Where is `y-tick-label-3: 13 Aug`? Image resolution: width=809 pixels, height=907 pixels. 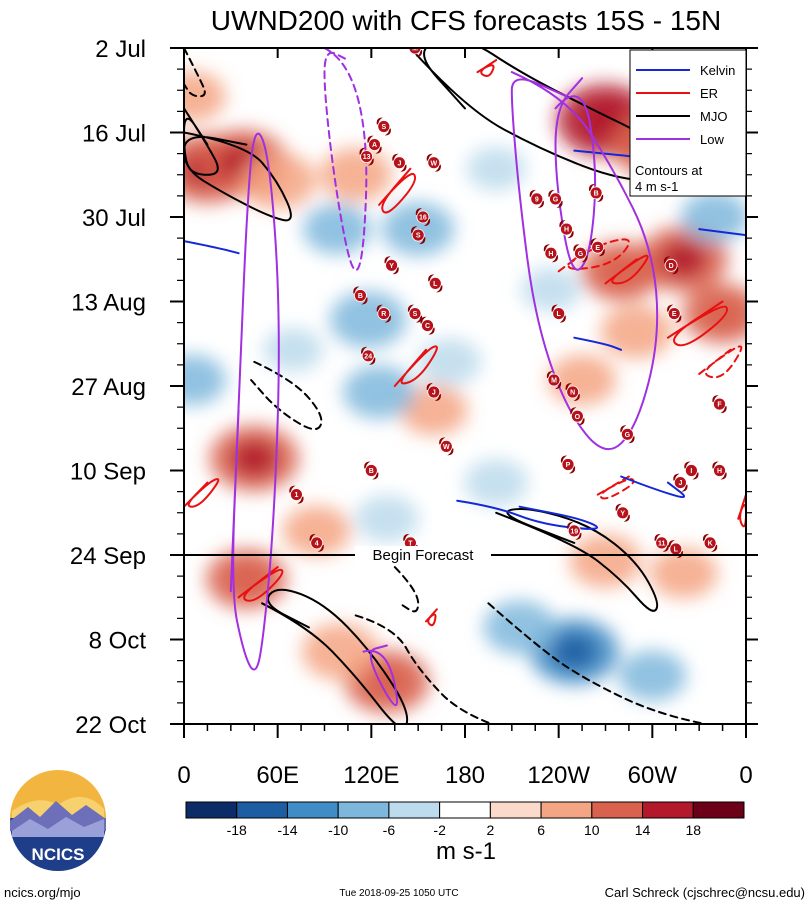
y-tick-label-3: 13 Aug is located at coordinates (108, 303).